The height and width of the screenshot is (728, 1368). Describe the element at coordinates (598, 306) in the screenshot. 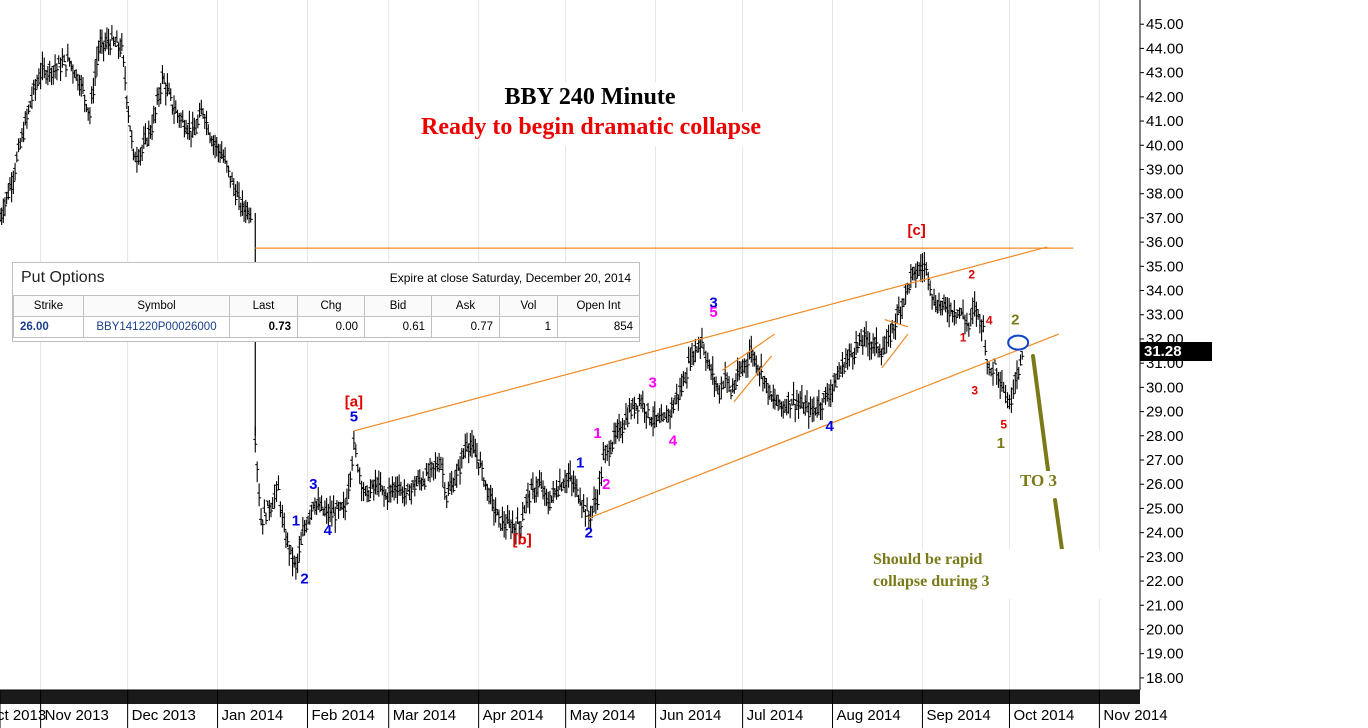

I see `col-header: Open Int` at that location.